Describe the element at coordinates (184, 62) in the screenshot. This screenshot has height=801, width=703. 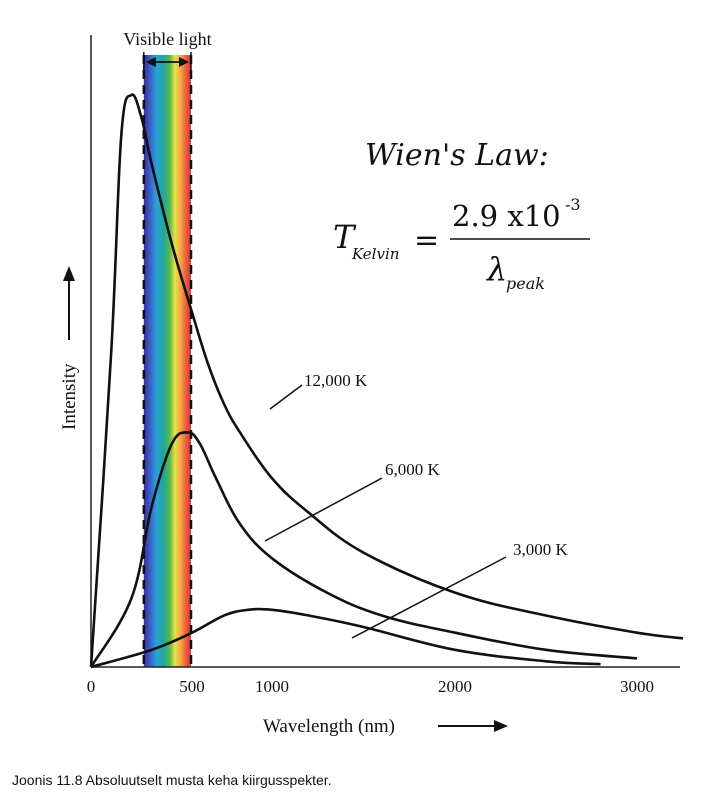
I see `visible-band-arrowhead-right` at that location.